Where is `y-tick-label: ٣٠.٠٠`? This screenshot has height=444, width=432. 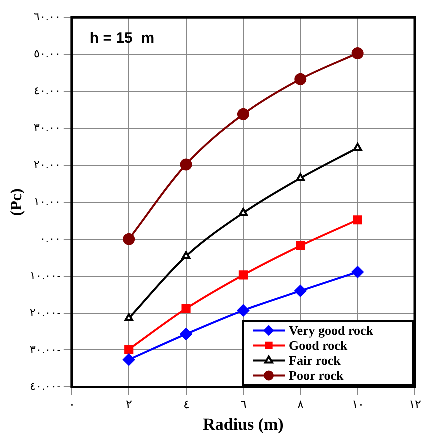
y-tick-label: ٣٠.٠٠ is located at coordinates (47, 128).